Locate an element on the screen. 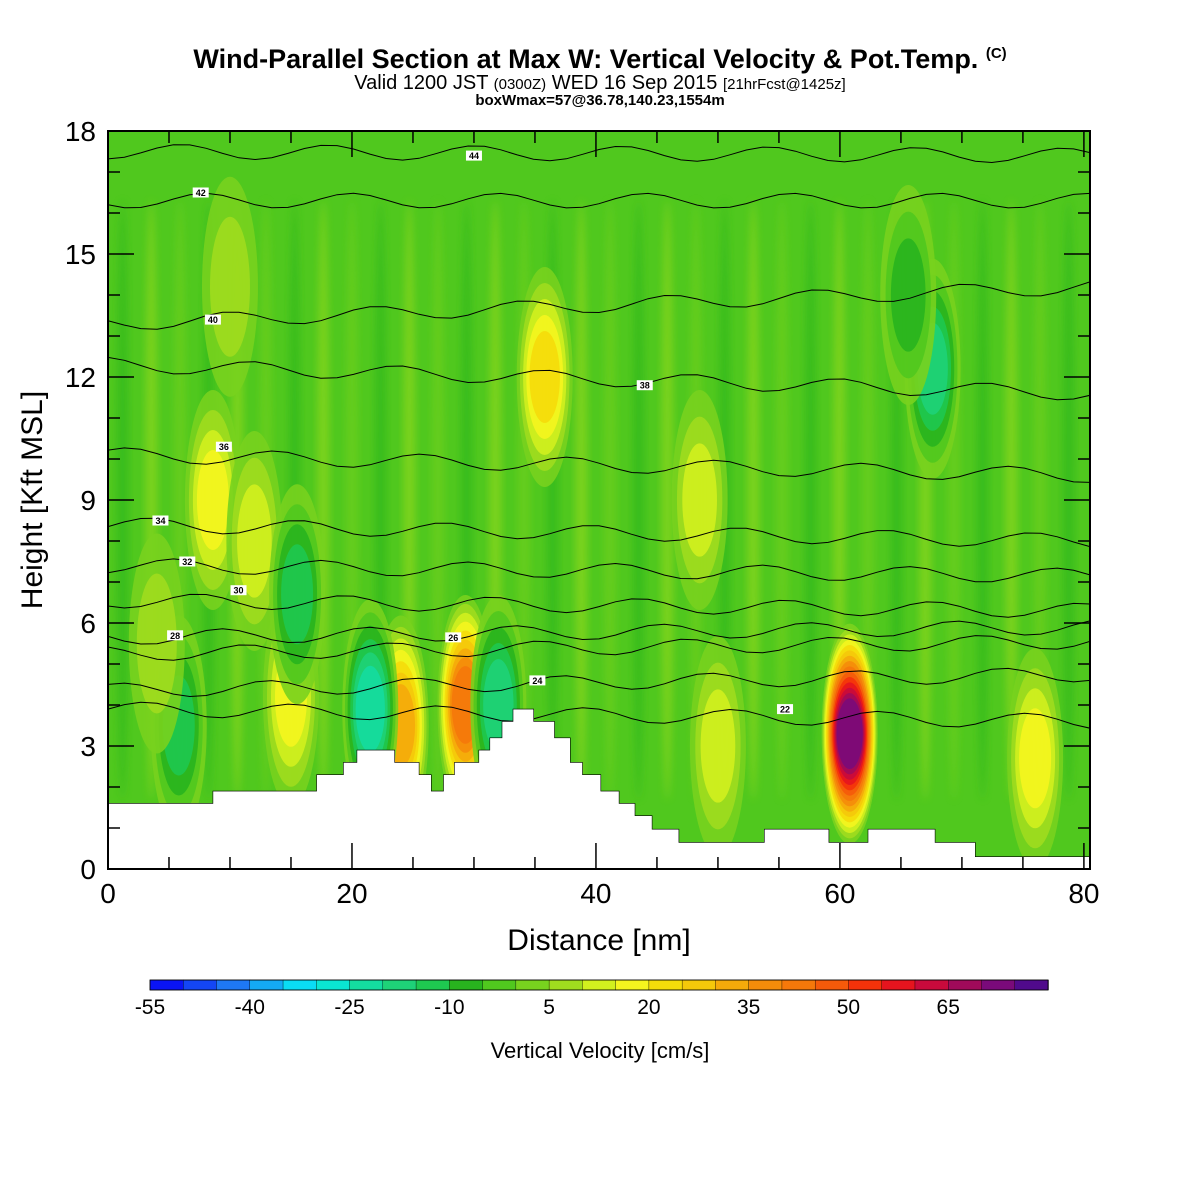 The image size is (1200, 1200). isentrope-label: 28 is located at coordinates (175, 635).